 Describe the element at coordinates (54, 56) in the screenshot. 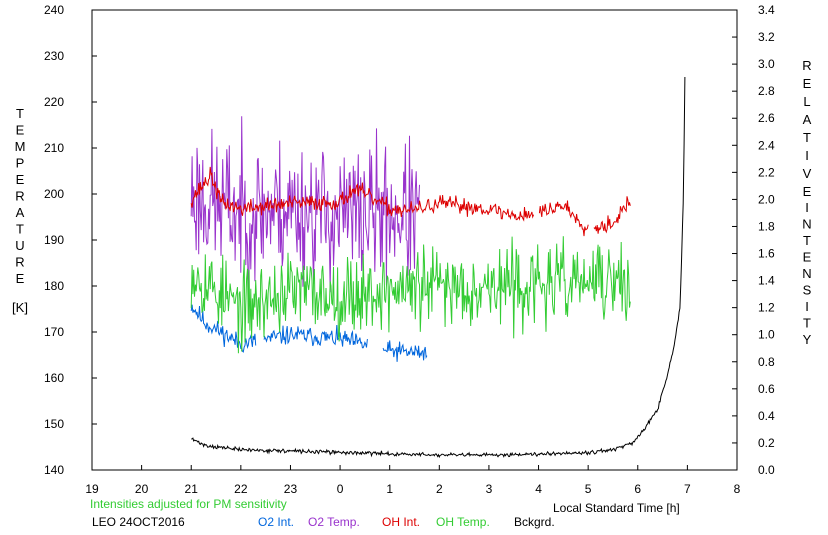

I see `left-tick-label: 230` at that location.